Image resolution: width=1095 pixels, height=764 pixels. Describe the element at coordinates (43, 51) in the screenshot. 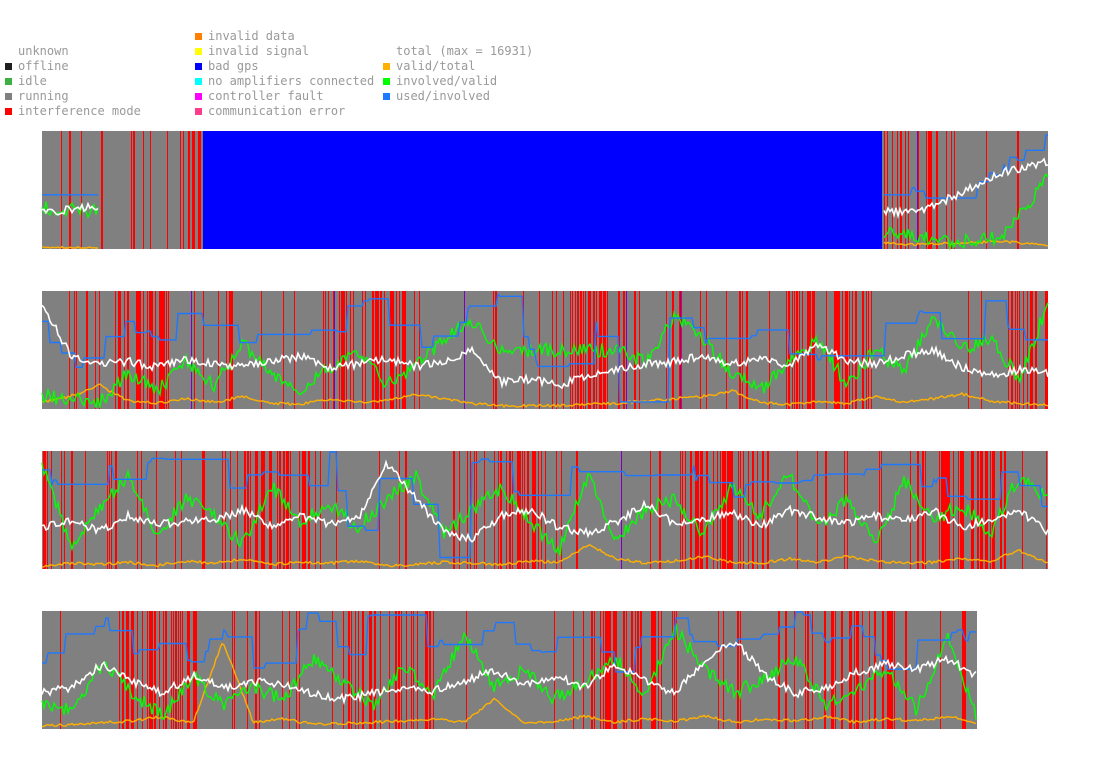

I see `legend-label: unknown` at that location.